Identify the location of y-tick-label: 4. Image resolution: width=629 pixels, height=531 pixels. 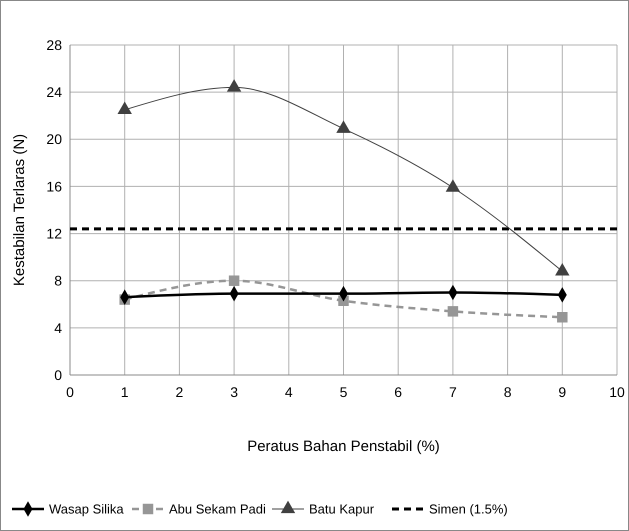
(58, 328).